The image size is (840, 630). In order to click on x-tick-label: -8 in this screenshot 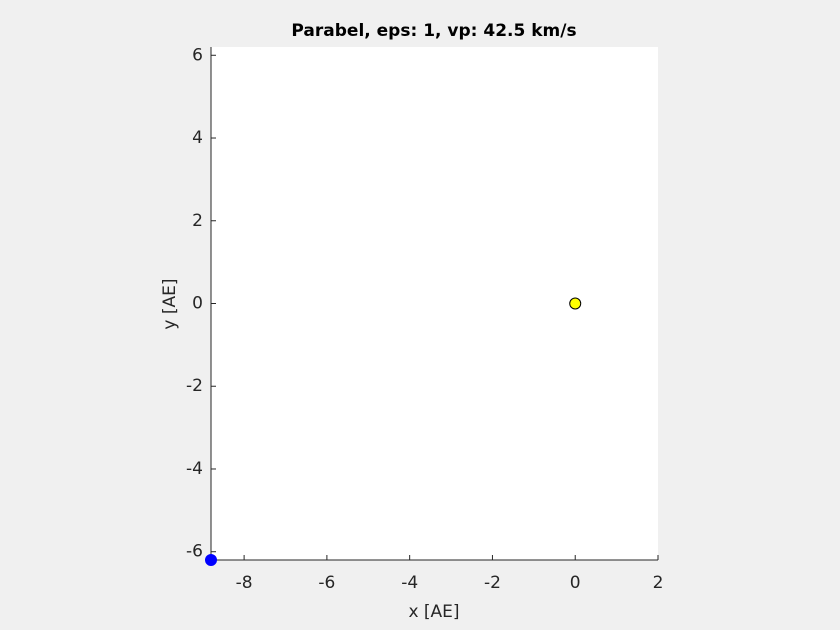, I will do `click(244, 583)`.